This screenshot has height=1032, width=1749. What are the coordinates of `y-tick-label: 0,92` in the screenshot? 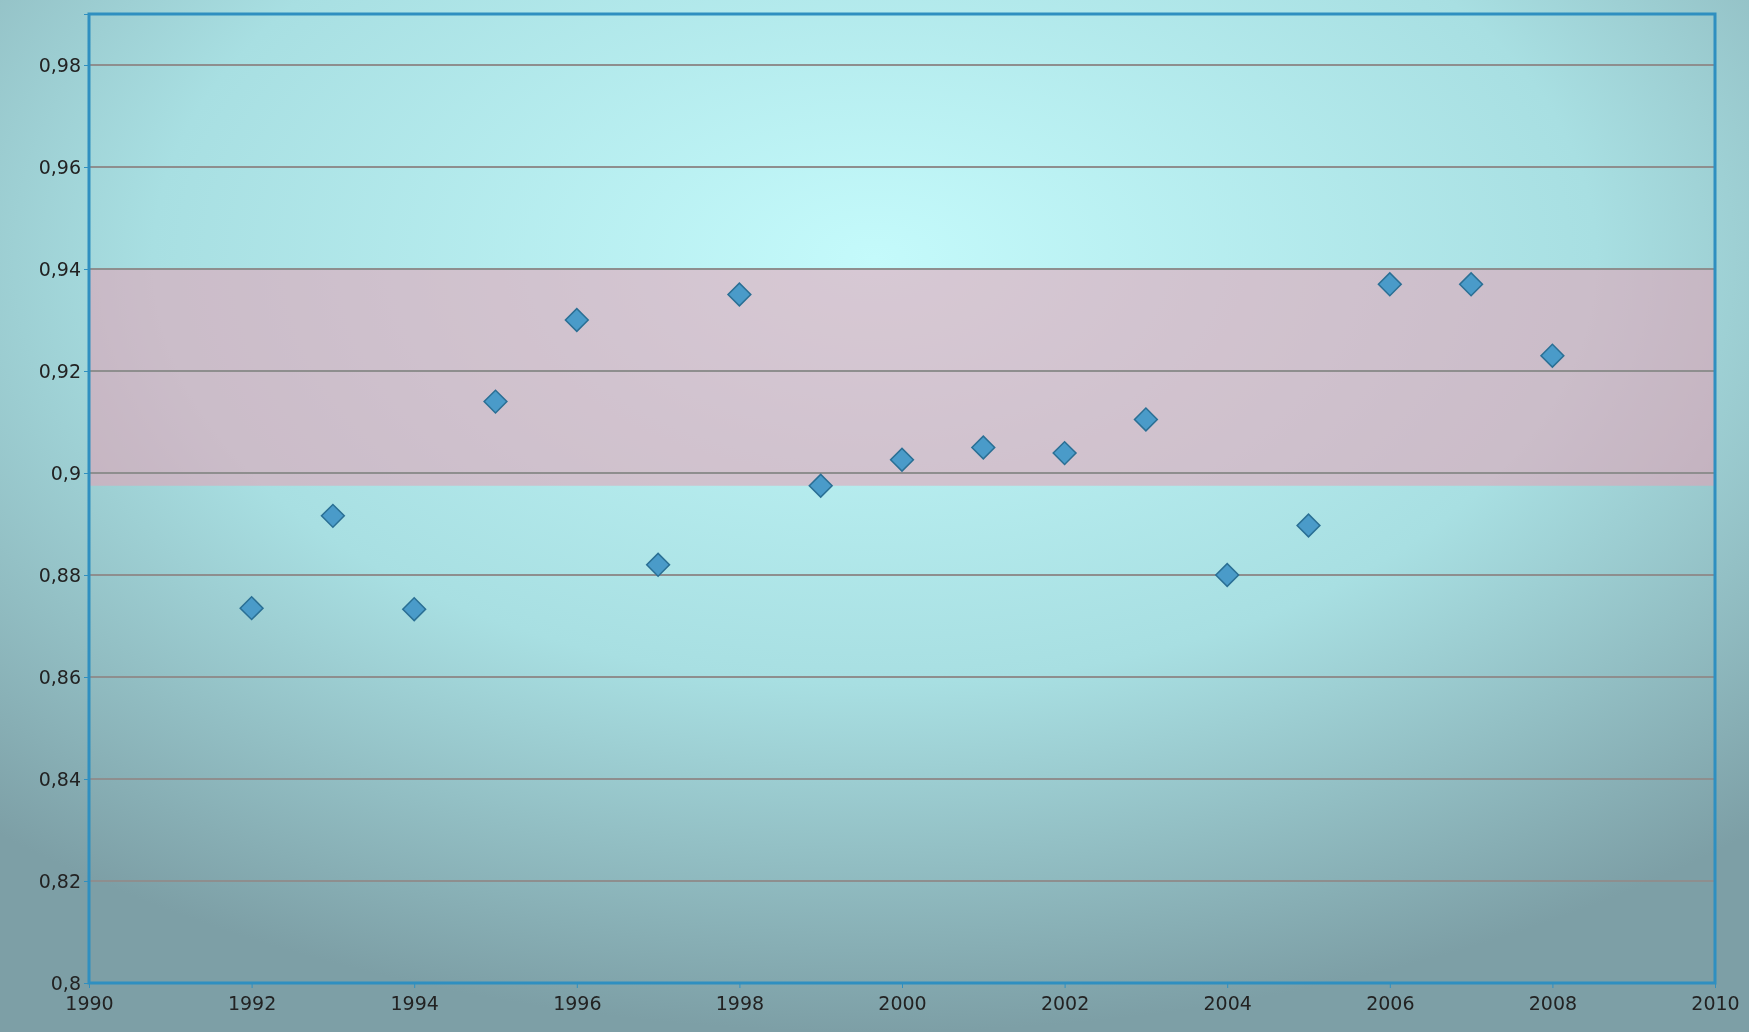 It's located at (59, 370).